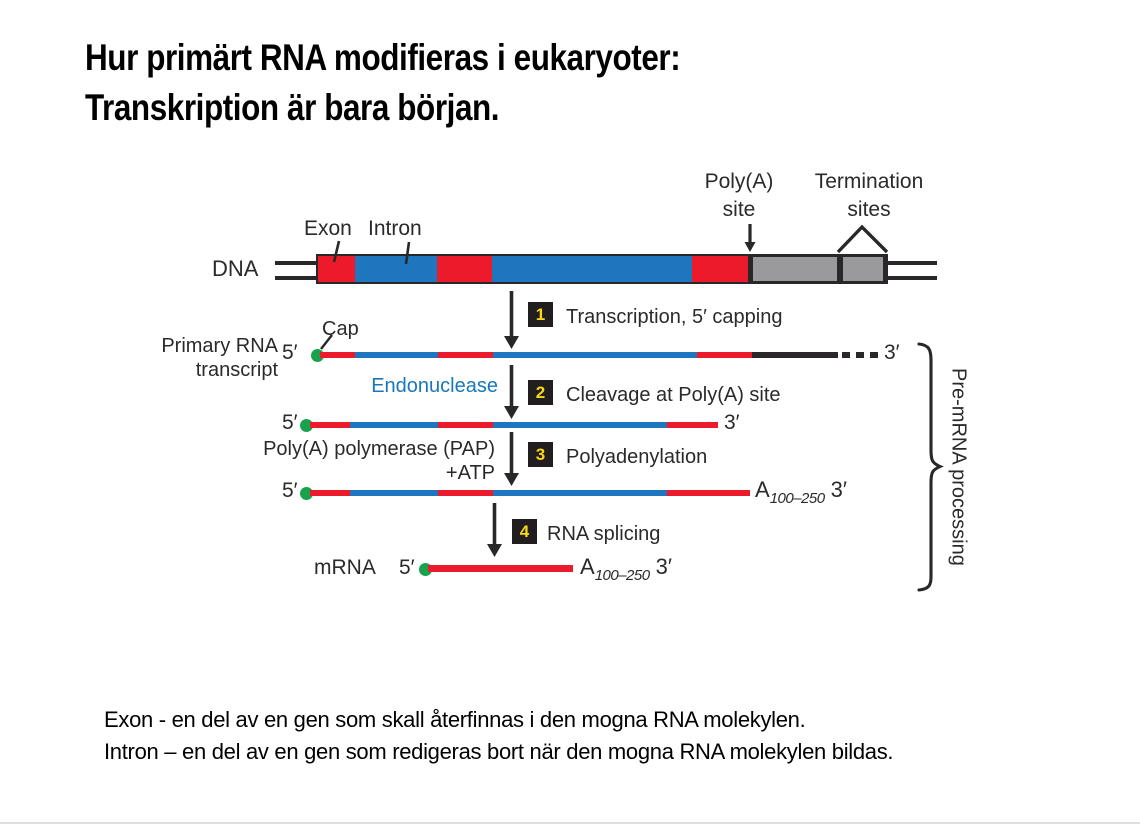 The width and height of the screenshot is (1140, 824). Describe the element at coordinates (622, 575) in the screenshot. I see `mrna-polya-count: 100–250` at that location.